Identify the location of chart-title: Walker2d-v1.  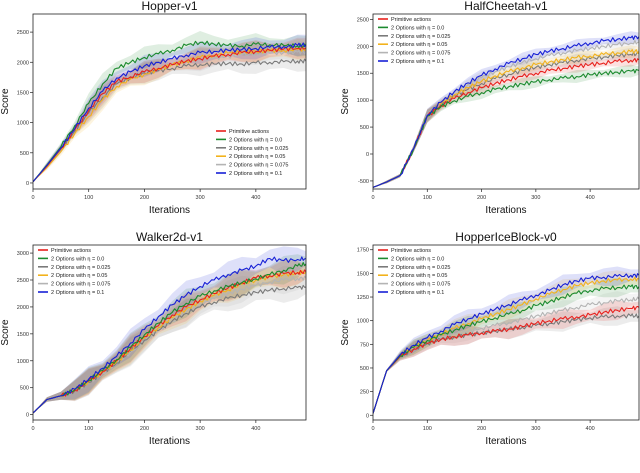
(169, 237).